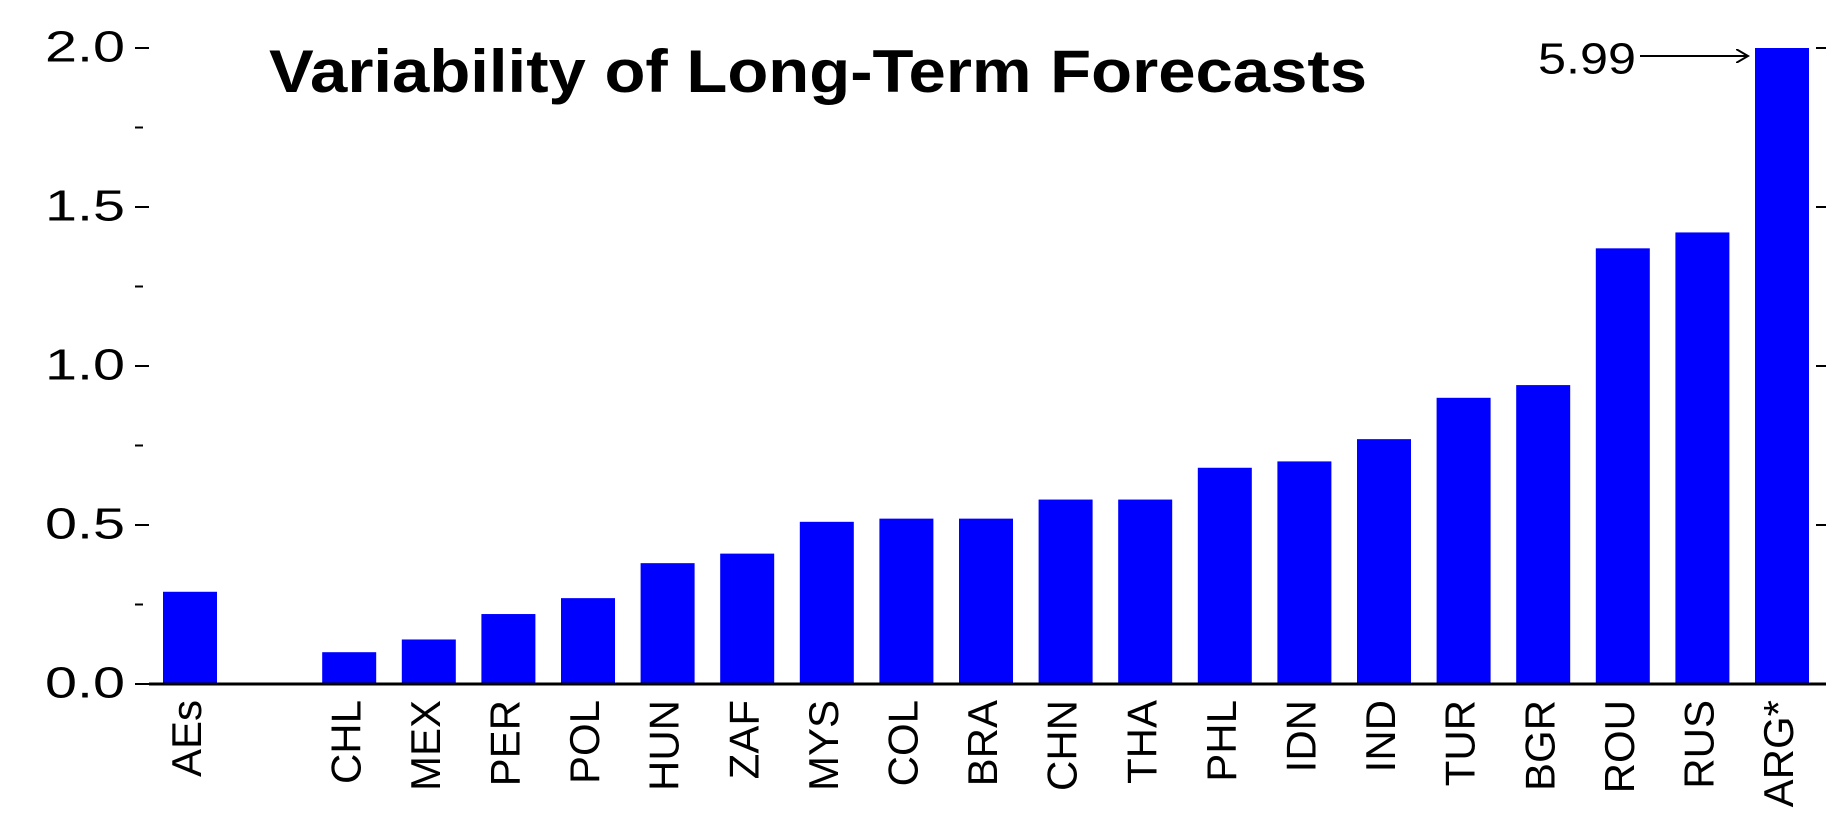 The width and height of the screenshot is (1826, 817). I want to click on chart-title: Variability of Long-Term Forecasts, so click(818, 71).